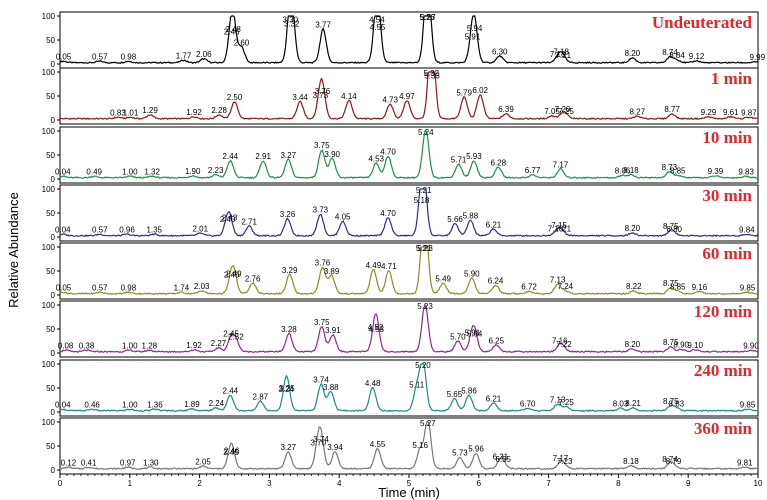 The image size is (767, 500). Describe the element at coordinates (422, 200) in the screenshot. I see `peak-label: 5.18` at that location.